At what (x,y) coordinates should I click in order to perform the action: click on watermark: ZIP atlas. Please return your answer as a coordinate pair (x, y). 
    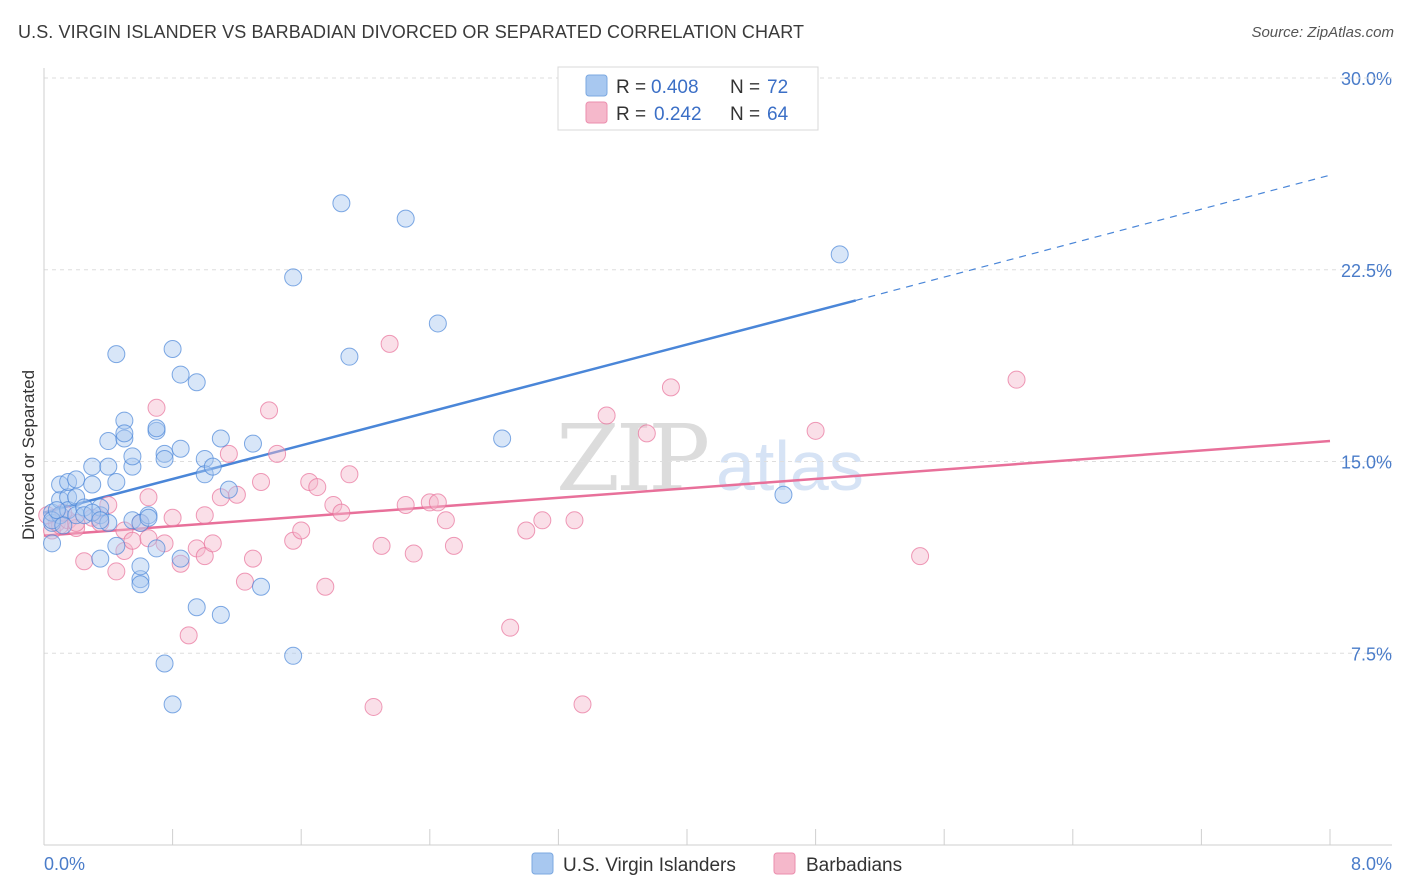
    Looking at the image, I should click on (710, 458).